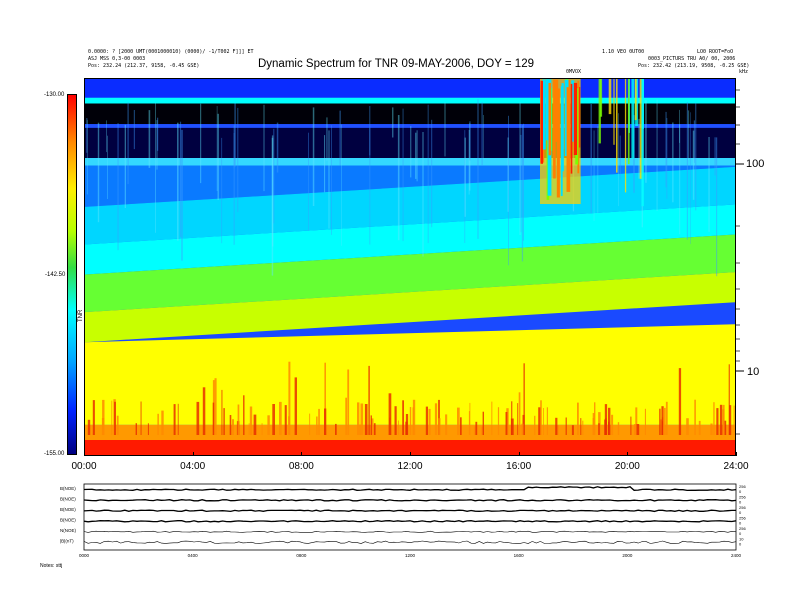 Image resolution: width=792 pixels, height=612 pixels. What do you see at coordinates (301, 555) in the screenshot?
I see `panel-x-tick: 0800` at bounding box center [301, 555].